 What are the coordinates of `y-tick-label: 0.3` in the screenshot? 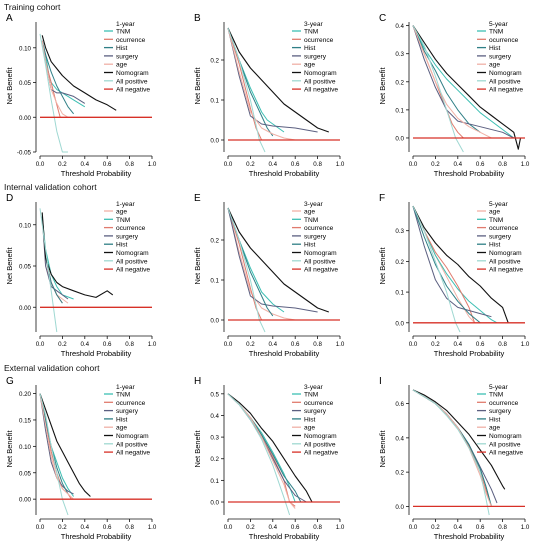 It's located at (399, 231).